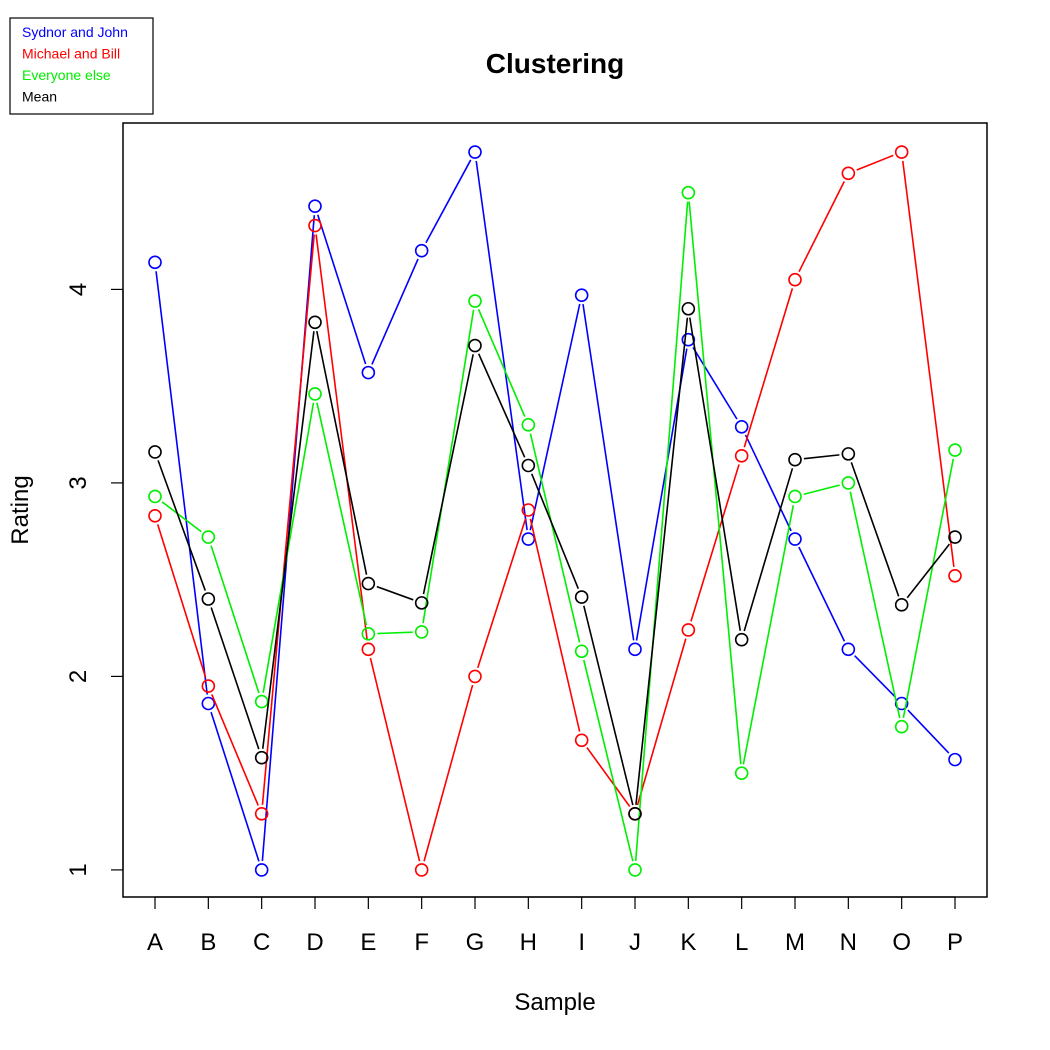  Describe the element at coordinates (555, 63) in the screenshot. I see `chart-title: Clustering` at that location.